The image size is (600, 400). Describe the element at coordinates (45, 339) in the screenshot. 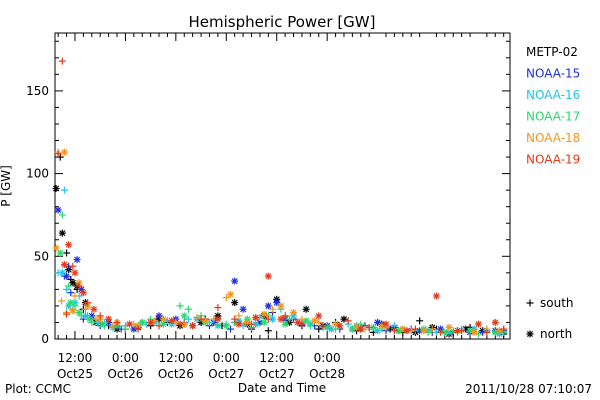

I see `y-tick-label: 0` at that location.